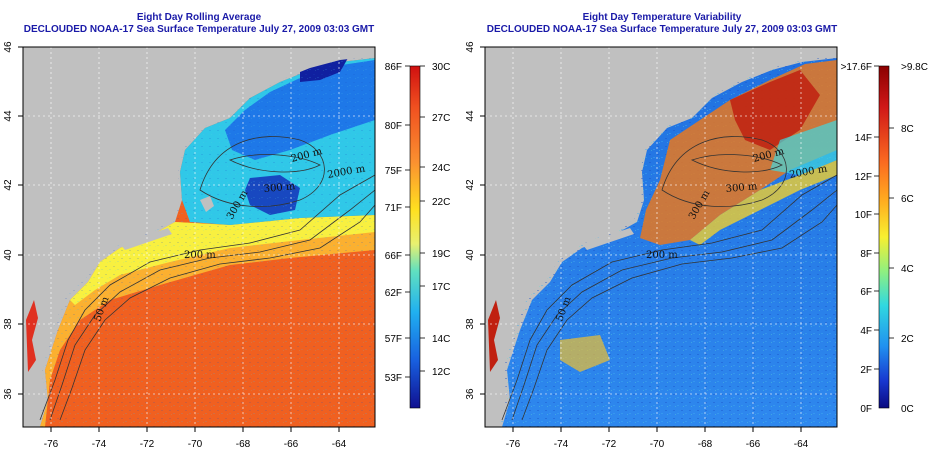  Describe the element at coordinates (441, 168) in the screenshot. I see `left-cb-c-label: 24C` at that location.